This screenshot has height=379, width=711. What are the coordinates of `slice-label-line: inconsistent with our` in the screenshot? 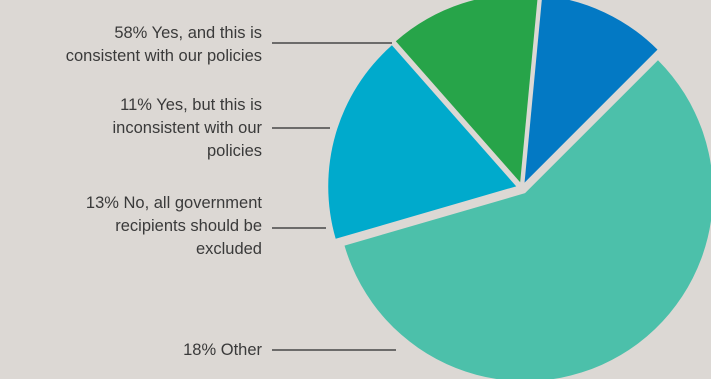 It's located at (188, 128).